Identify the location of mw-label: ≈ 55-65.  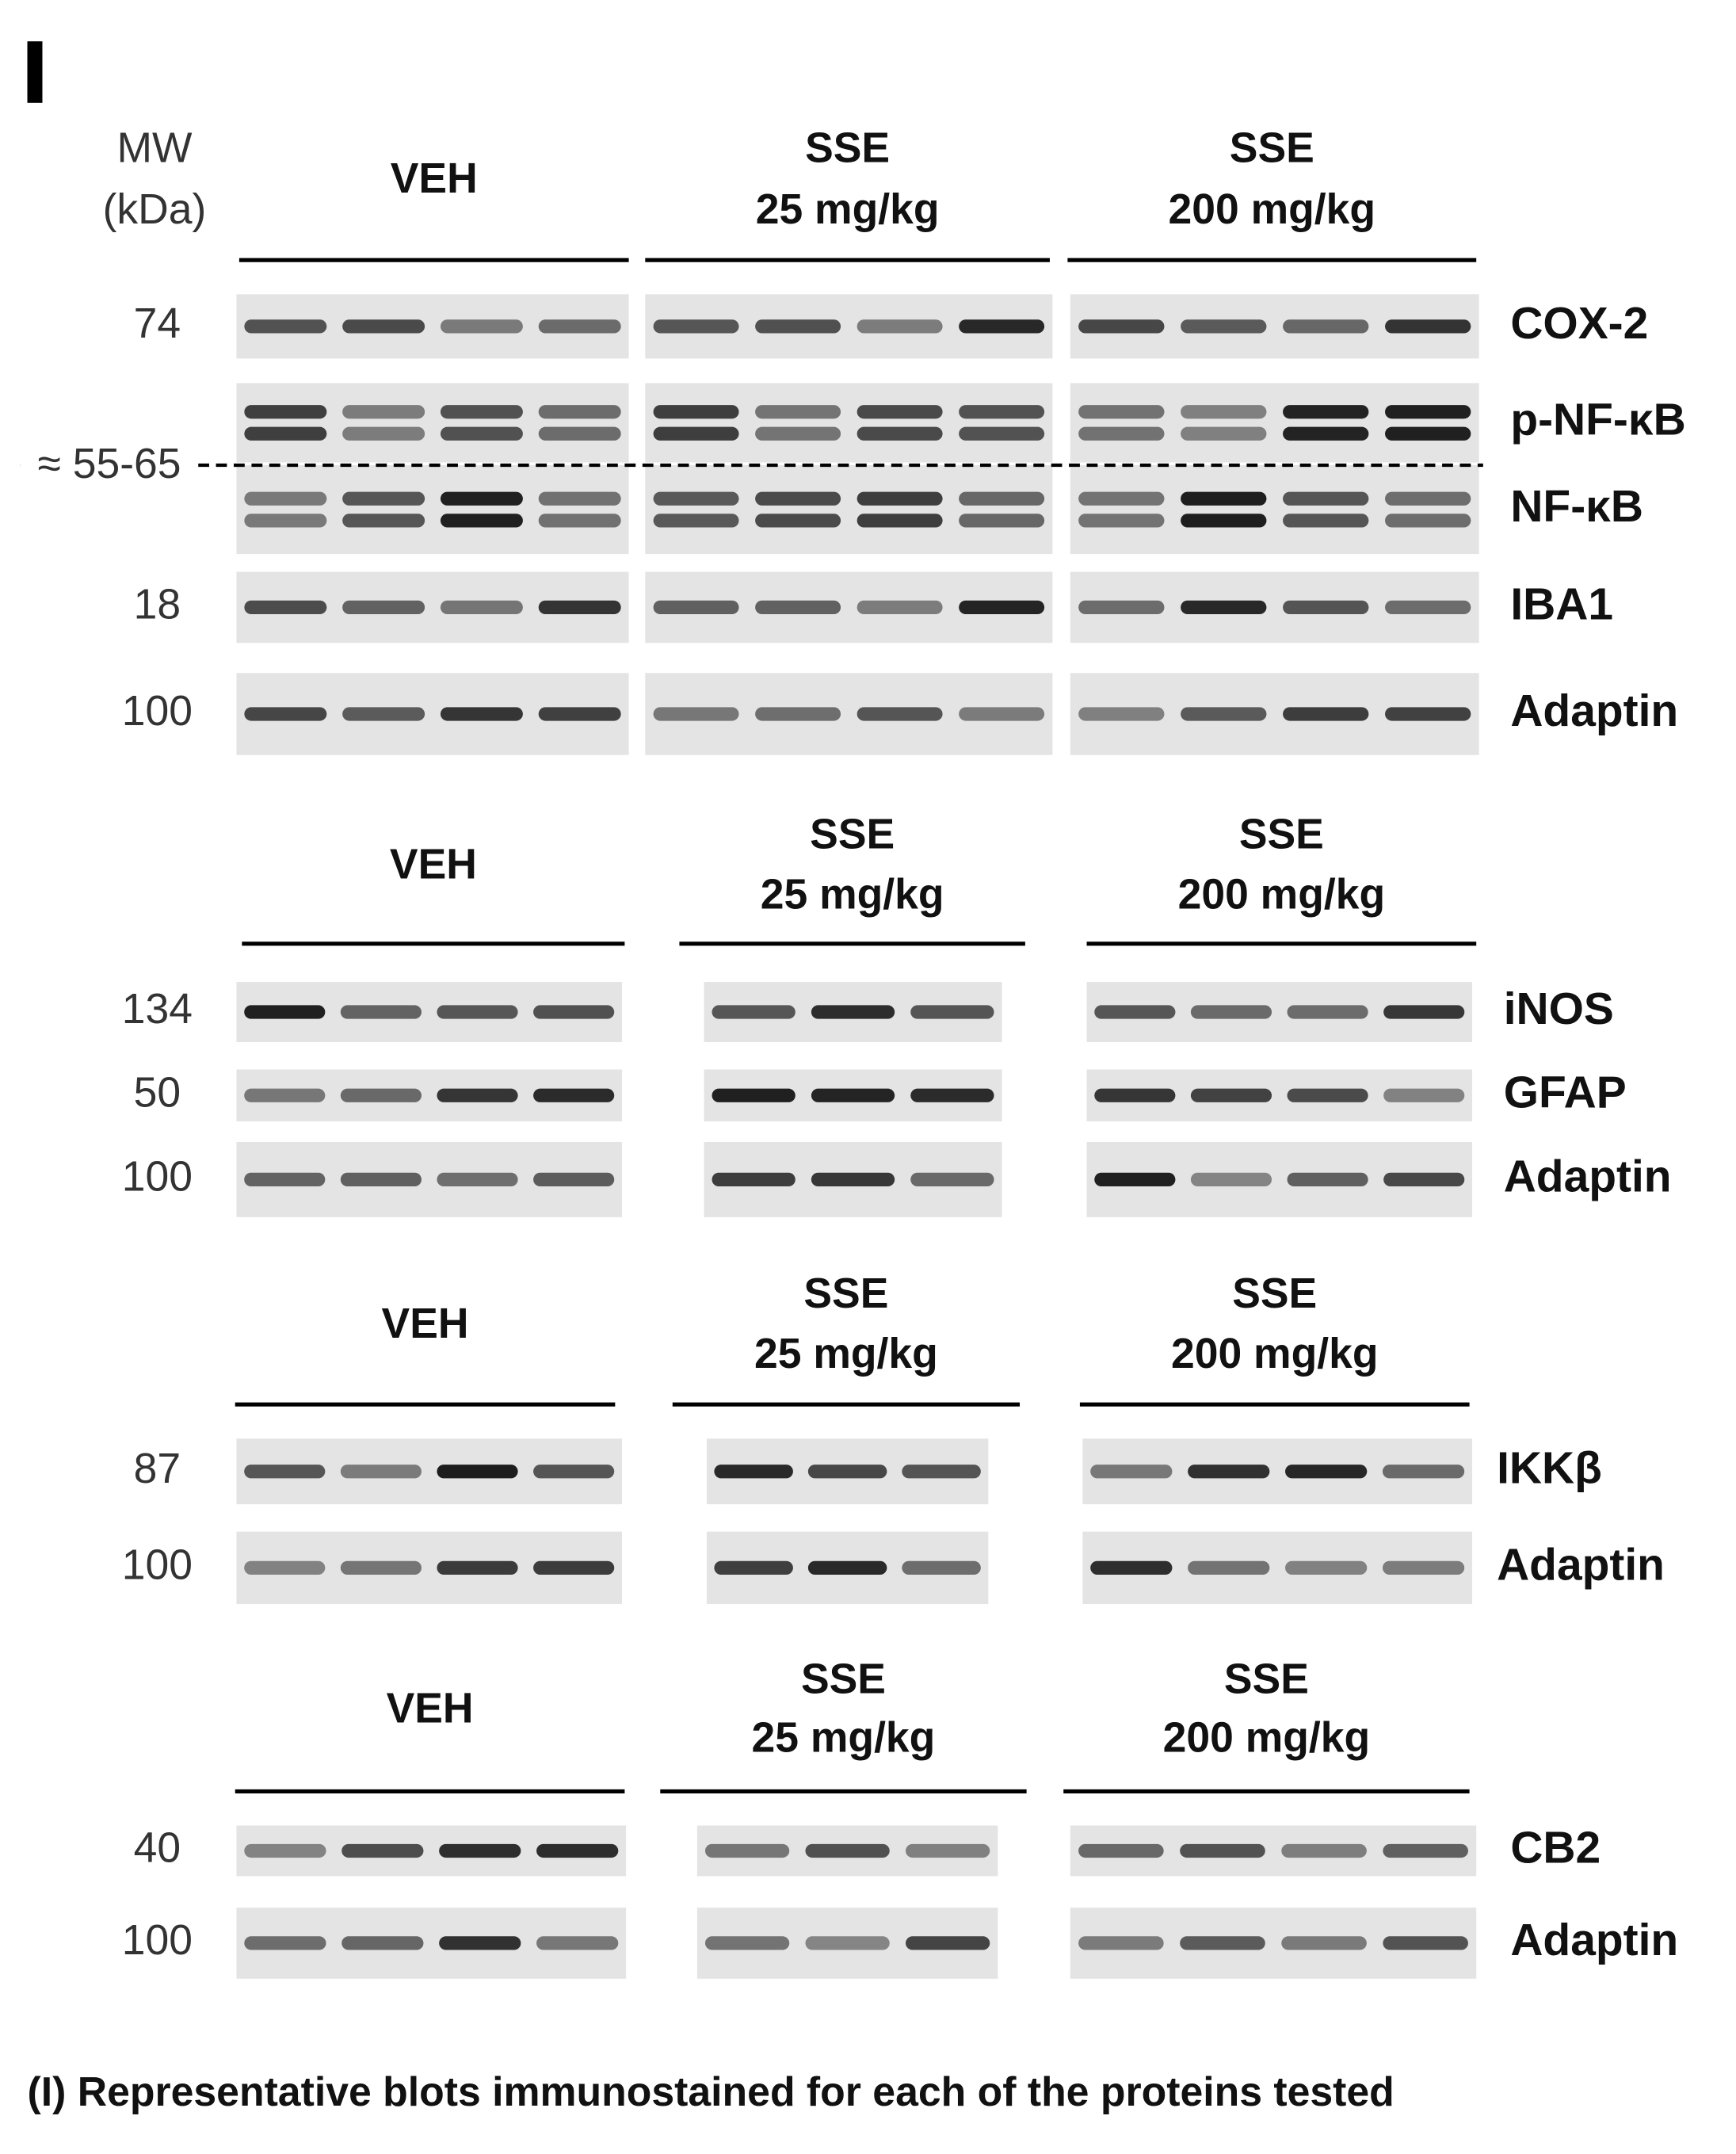
(110, 464).